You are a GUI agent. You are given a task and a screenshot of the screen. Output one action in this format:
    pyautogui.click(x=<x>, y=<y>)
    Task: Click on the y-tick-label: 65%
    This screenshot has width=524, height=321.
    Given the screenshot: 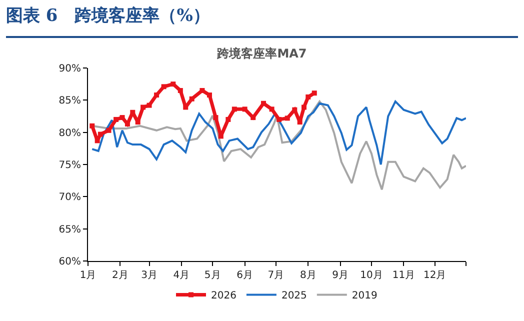 What is the action you would take?
    pyautogui.click(x=69, y=230)
    